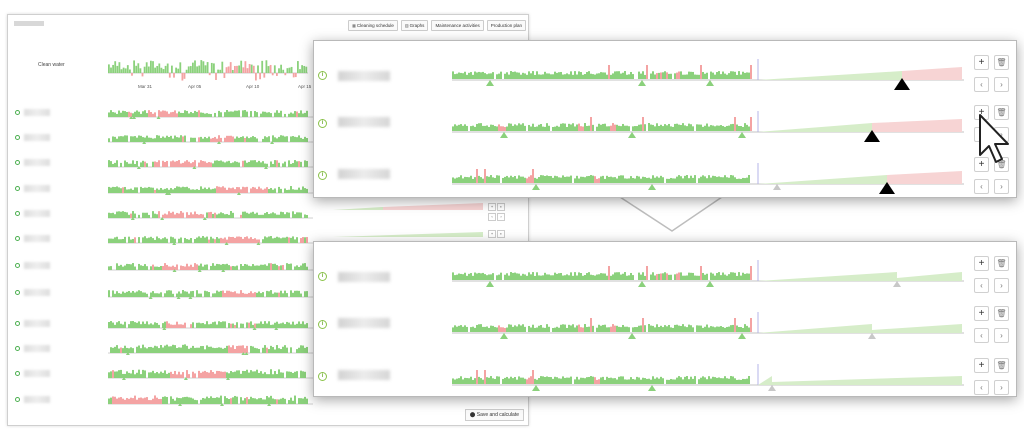  What do you see at coordinates (457, 25) in the screenshot?
I see `maintenance-activities-button: Maintenance activities` at bounding box center [457, 25].